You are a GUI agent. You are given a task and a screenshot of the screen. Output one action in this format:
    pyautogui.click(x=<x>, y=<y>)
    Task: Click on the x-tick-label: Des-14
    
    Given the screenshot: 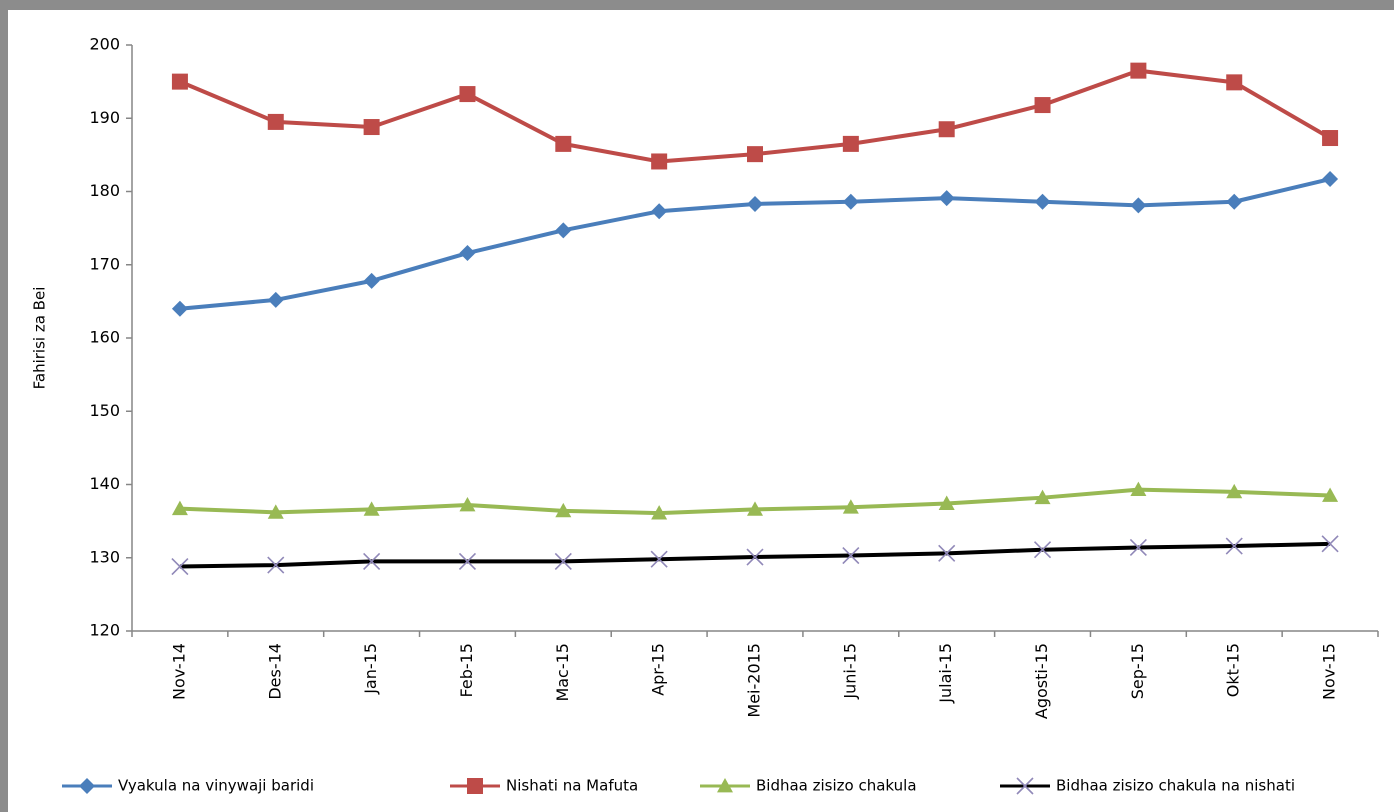 What is the action you would take?
    pyautogui.click(x=274, y=671)
    